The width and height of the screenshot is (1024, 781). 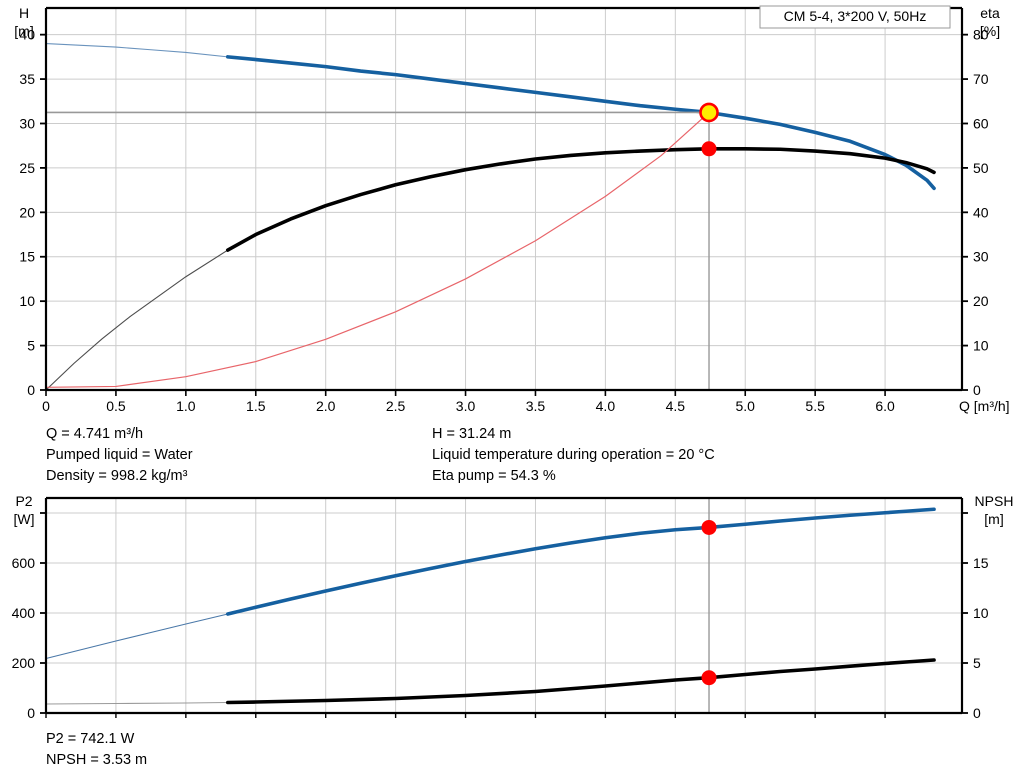 I want to click on y2-axis-title-line-1: [m], so click(x=993, y=519).